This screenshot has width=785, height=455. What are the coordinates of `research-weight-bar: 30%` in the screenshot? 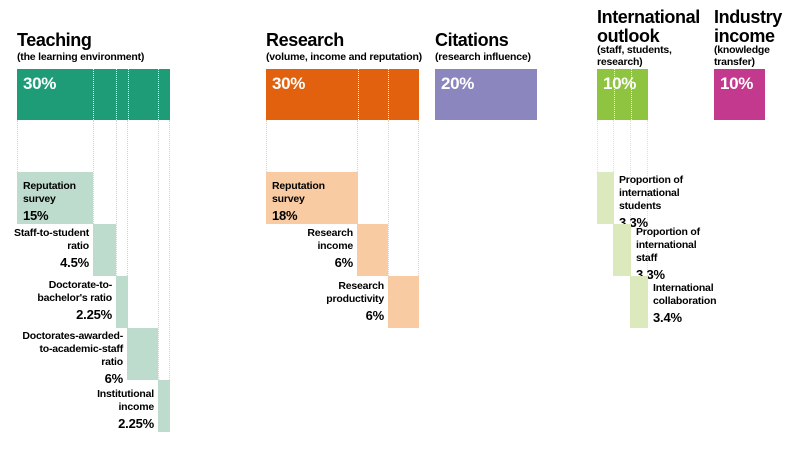 It's located at (342, 94).